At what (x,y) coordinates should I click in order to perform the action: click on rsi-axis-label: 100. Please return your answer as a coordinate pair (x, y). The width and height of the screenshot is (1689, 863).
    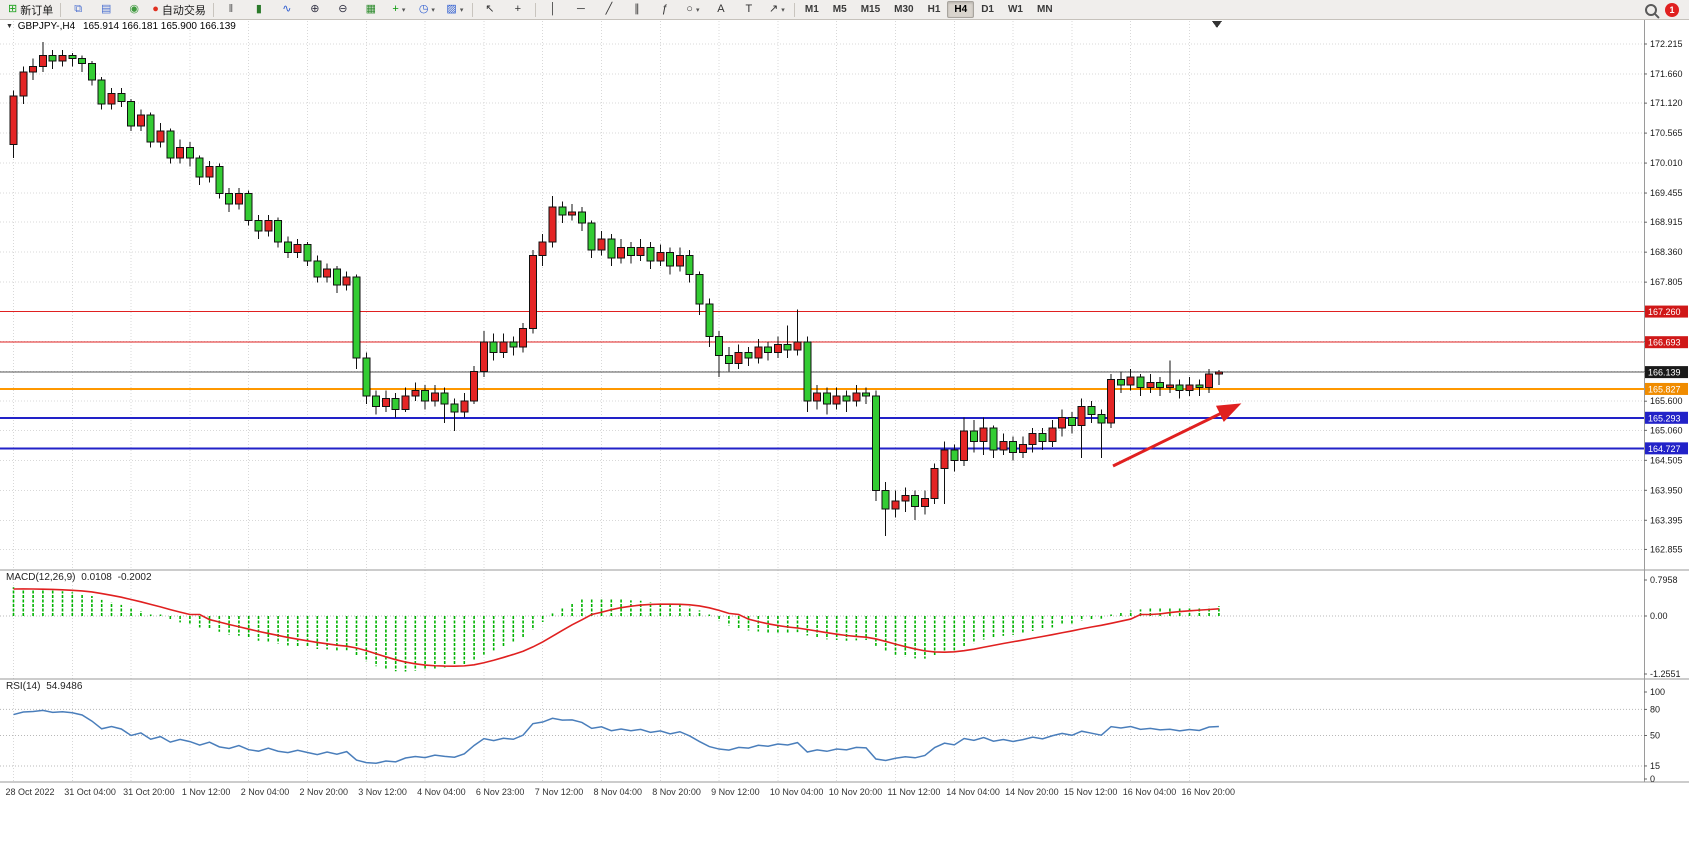
    Looking at the image, I should click on (1657, 692).